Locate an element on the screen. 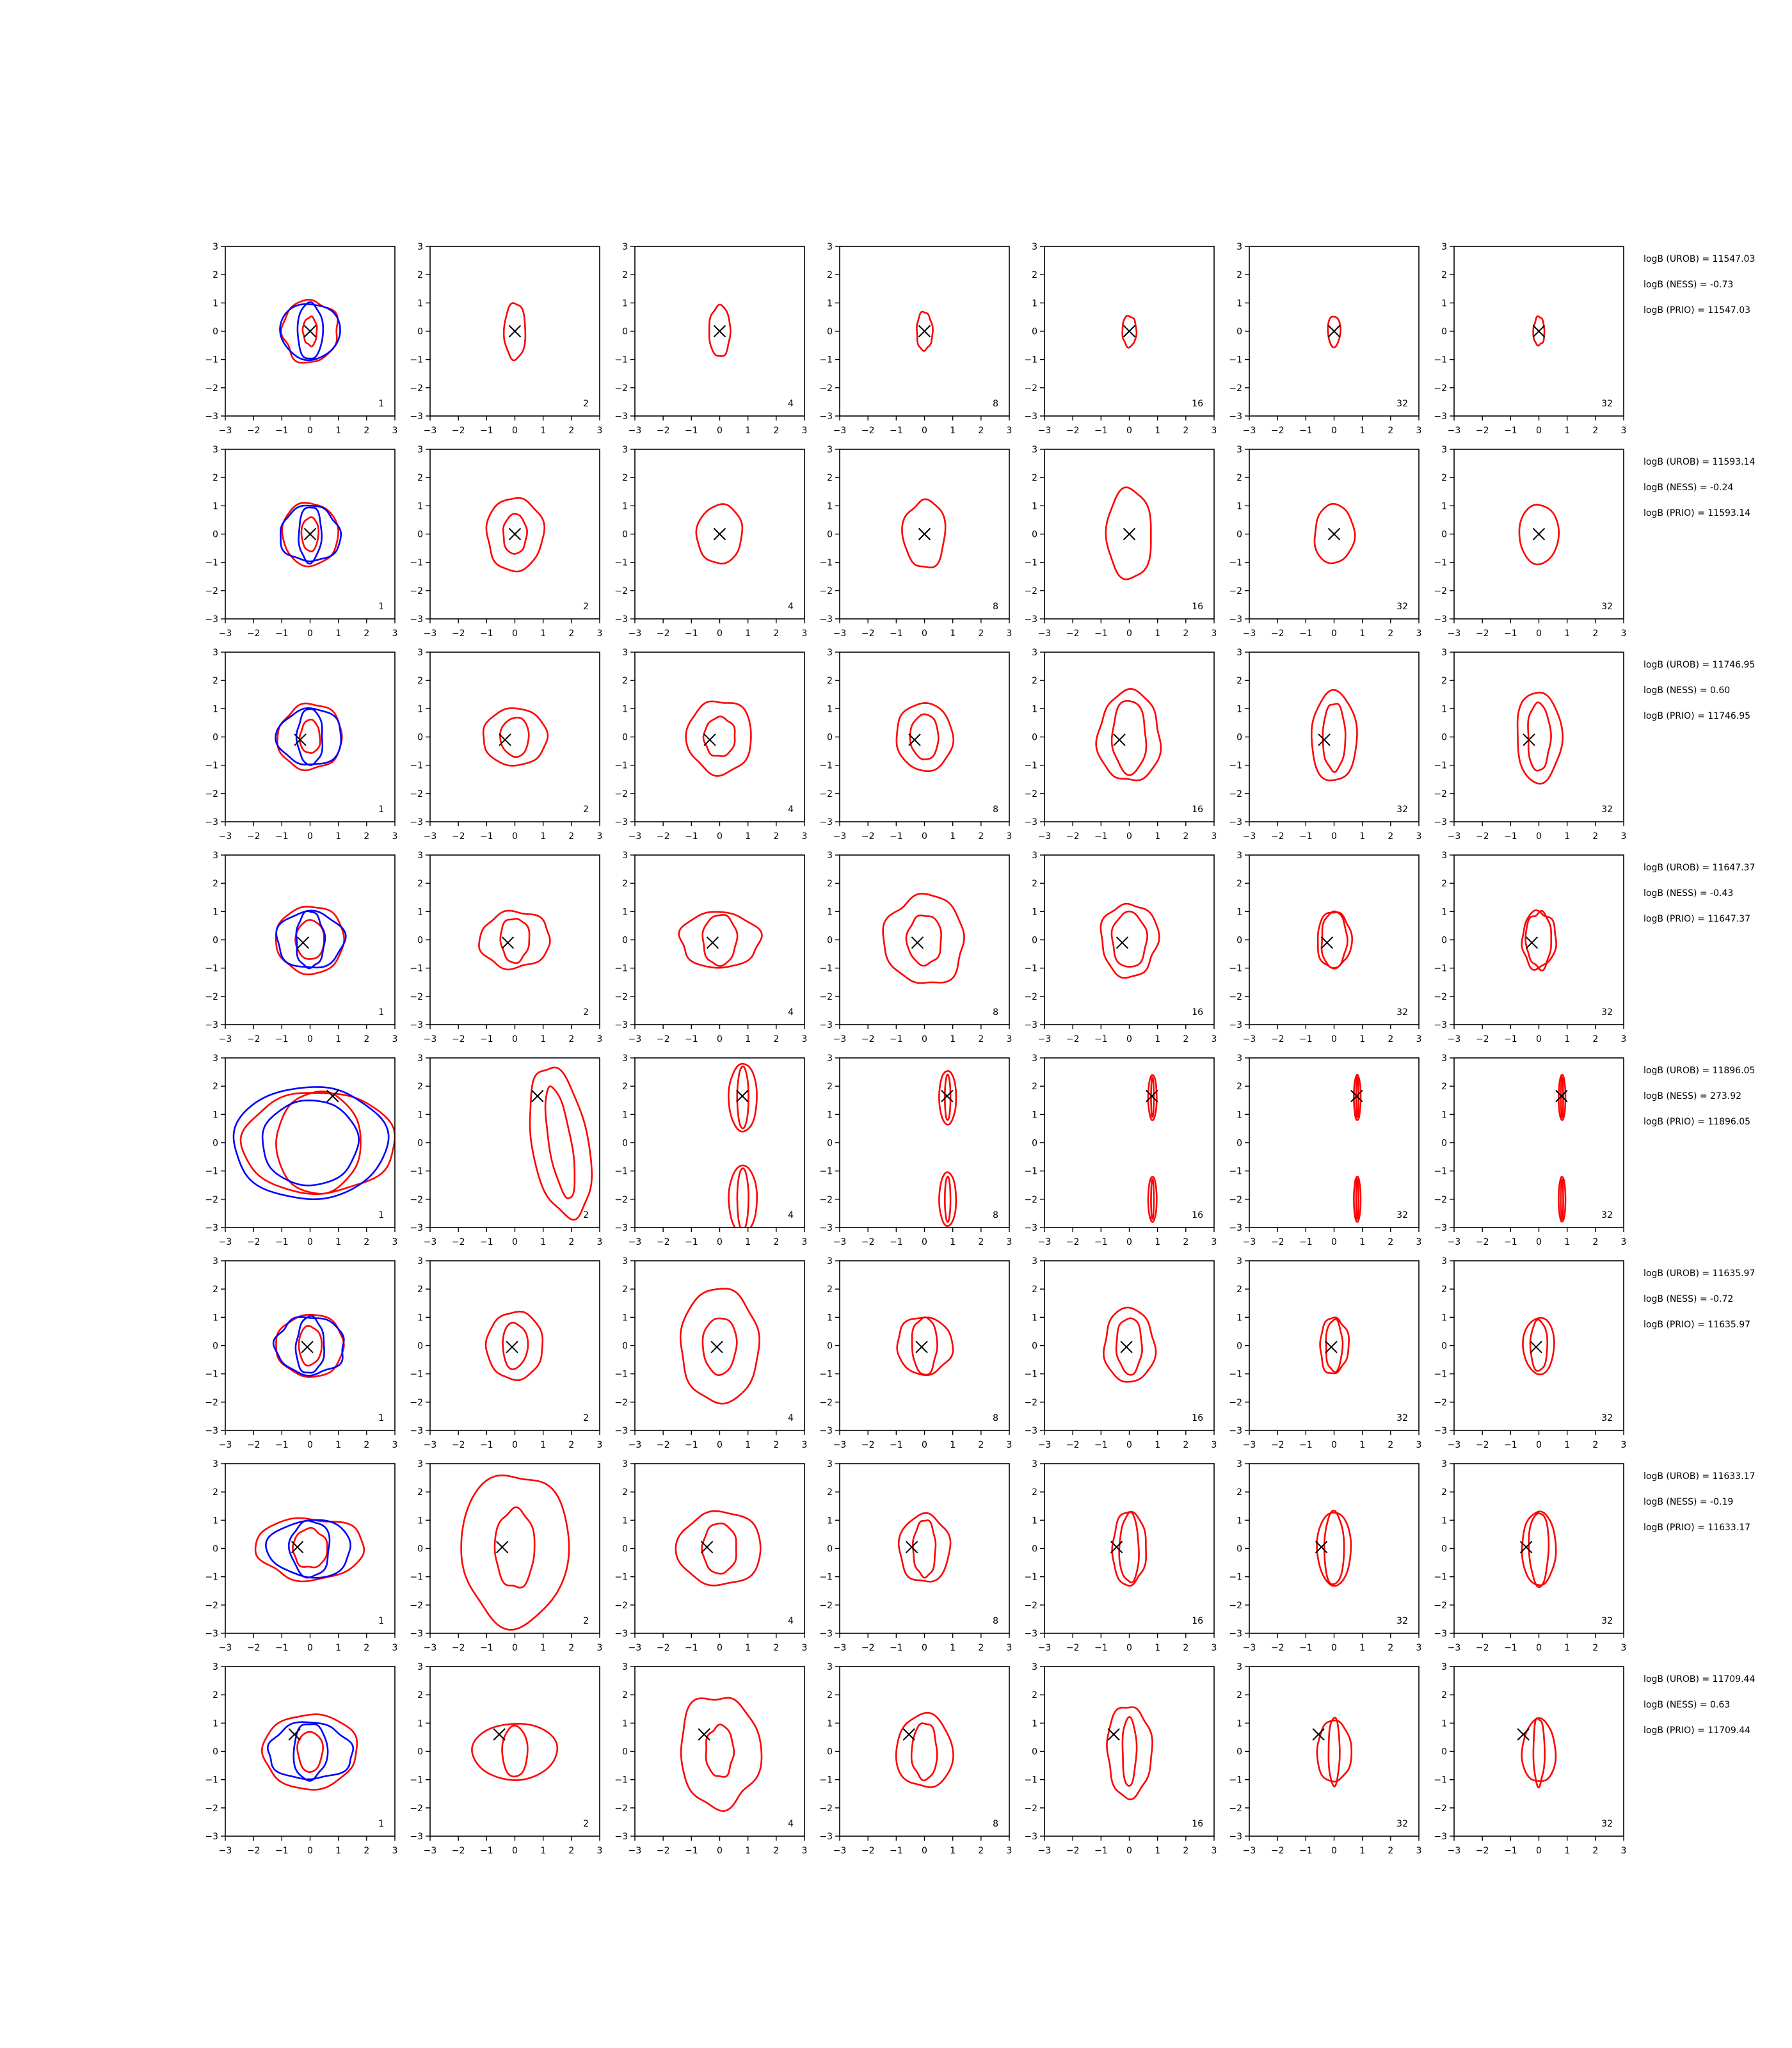  panel-r5-c7: −3−3 −2 −2 −1 −1 0 0 1 1 2 2 3 3 32 is located at coordinates (1530, 1150).